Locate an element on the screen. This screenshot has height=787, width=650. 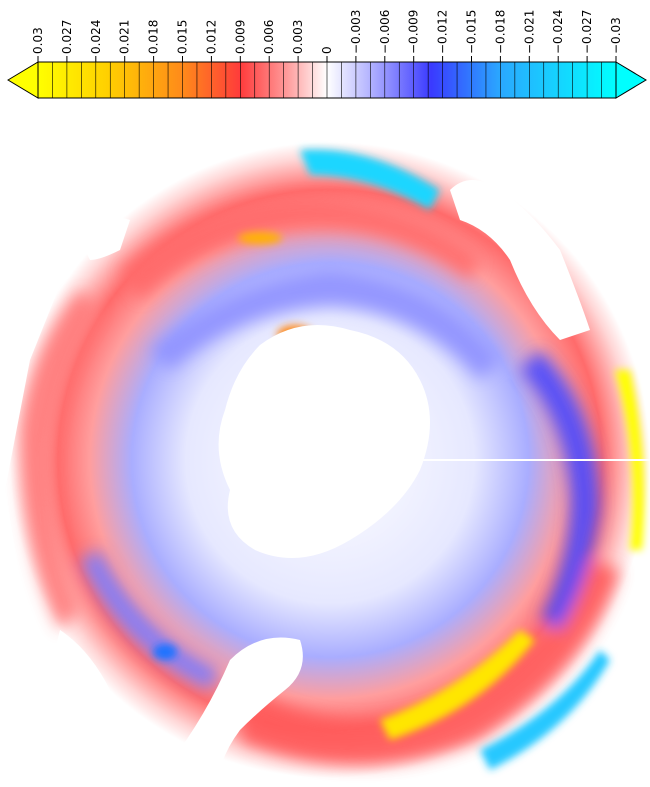
colorbar-tick-label: 0.015 is located at coordinates (183, 37).